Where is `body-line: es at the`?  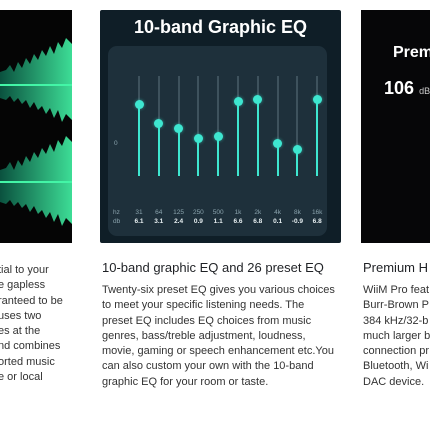 body-line: es at the is located at coordinates (20, 331).